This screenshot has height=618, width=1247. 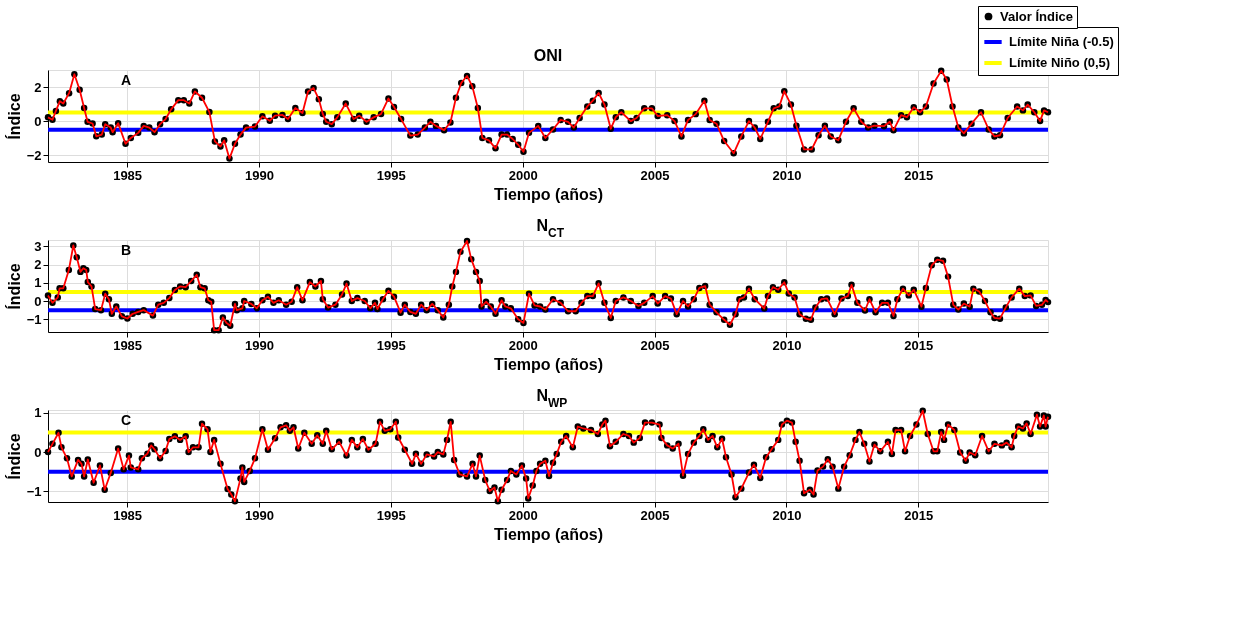 I want to click on annotation: A, so click(x=126, y=80).